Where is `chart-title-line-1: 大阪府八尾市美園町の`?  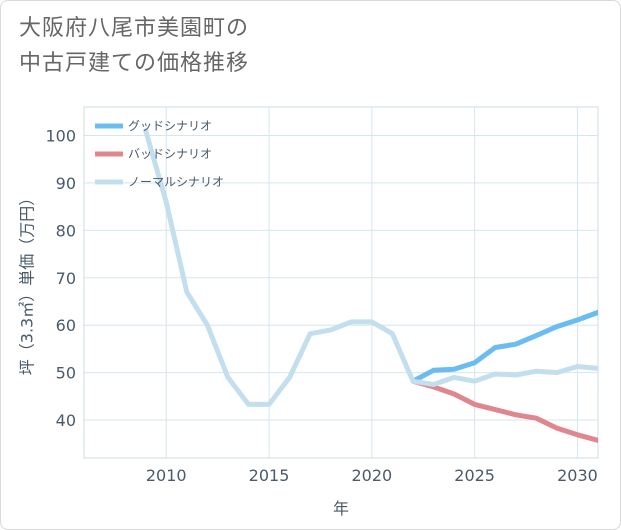 chart-title-line-1: 大阪府八尾市美園町の is located at coordinates (134, 28).